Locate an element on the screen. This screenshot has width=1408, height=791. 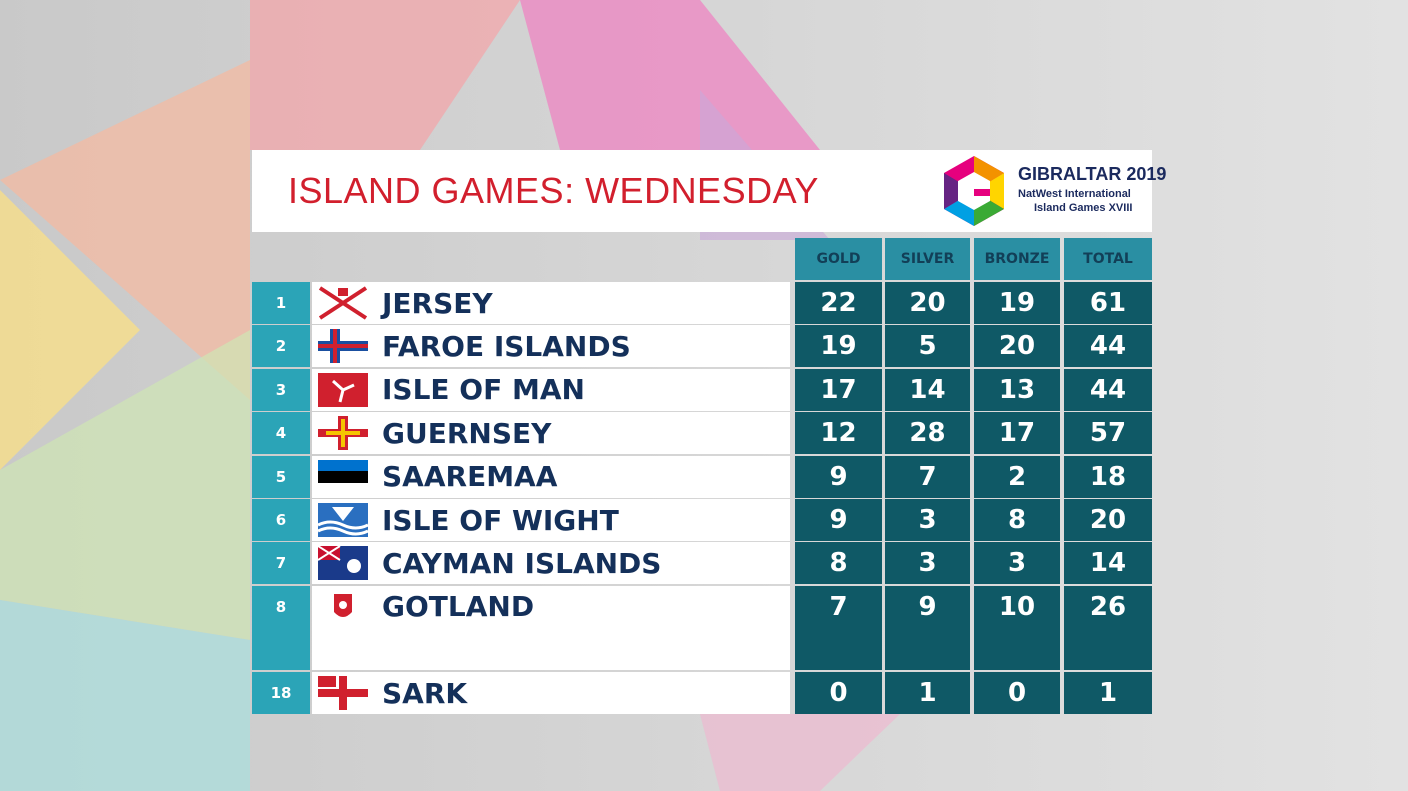
country-name: JERSEY is located at coordinates (551, 303).